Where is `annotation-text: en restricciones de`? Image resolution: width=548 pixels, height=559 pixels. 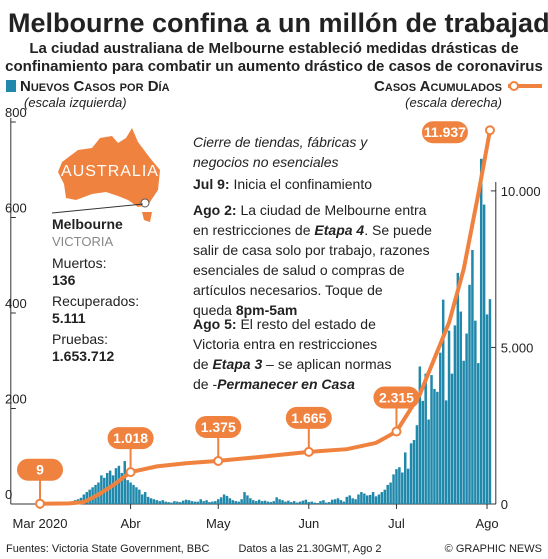 annotation-text: en restricciones de is located at coordinates (253, 230).